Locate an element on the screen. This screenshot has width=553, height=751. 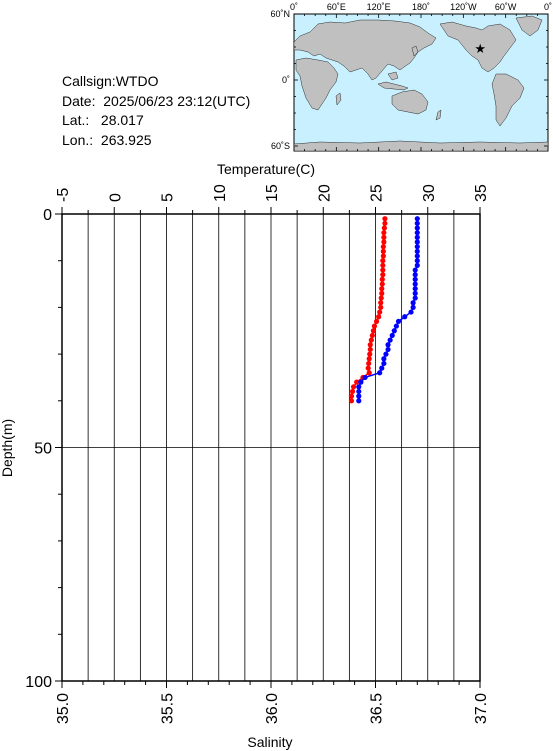
new-zealand-islands is located at coordinates (438, 115).